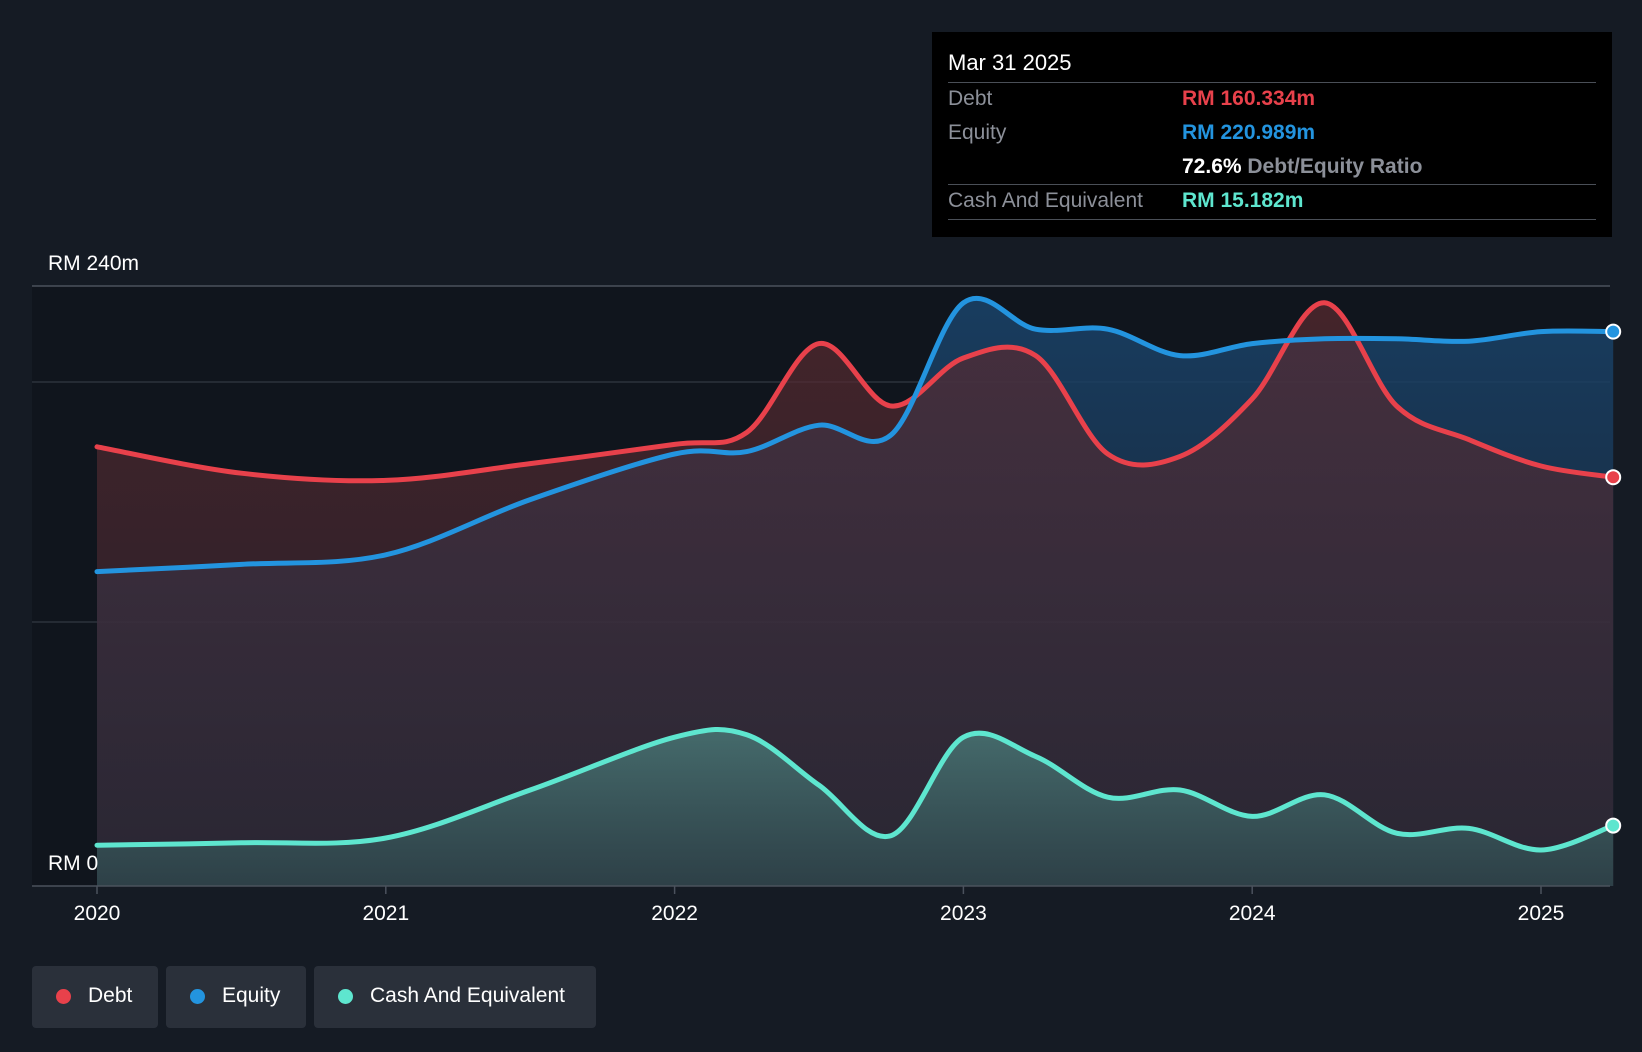 This screenshot has width=1642, height=1052. Describe the element at coordinates (1613, 331) in the screenshot. I see `equity-endpoint` at that location.